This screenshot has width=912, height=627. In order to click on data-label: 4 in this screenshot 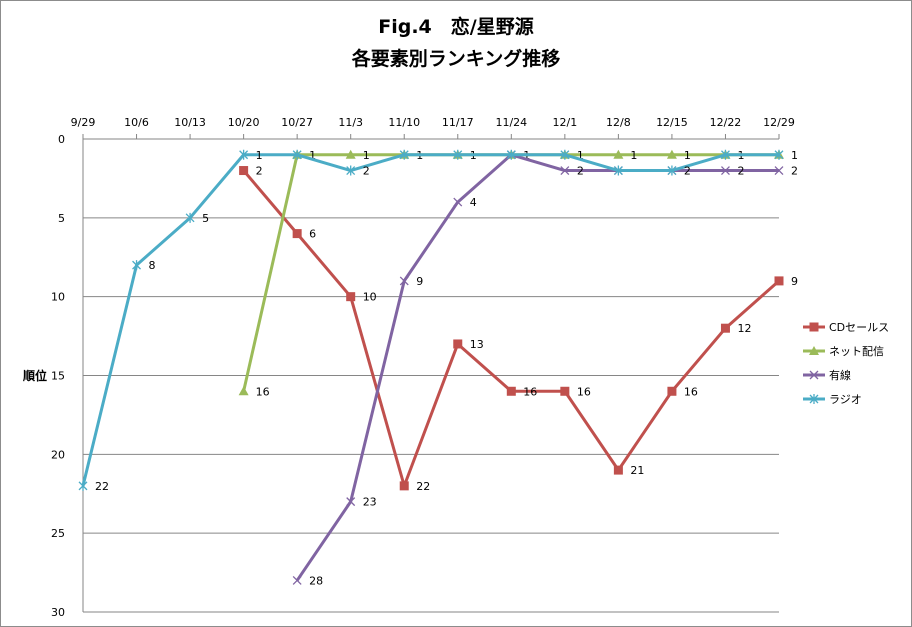, I will do `click(473, 202)`.